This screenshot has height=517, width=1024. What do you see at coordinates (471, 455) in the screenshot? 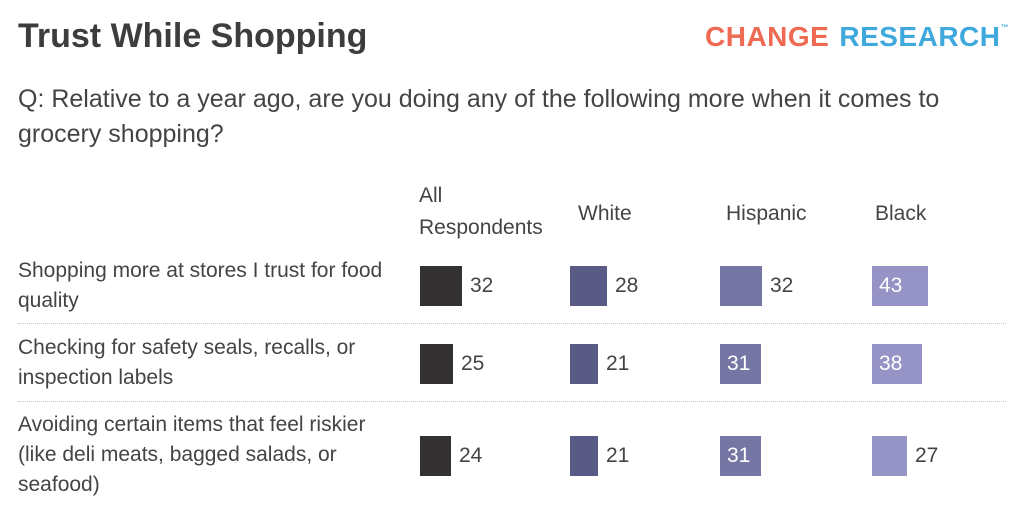
I see `data-label: 24` at bounding box center [471, 455].